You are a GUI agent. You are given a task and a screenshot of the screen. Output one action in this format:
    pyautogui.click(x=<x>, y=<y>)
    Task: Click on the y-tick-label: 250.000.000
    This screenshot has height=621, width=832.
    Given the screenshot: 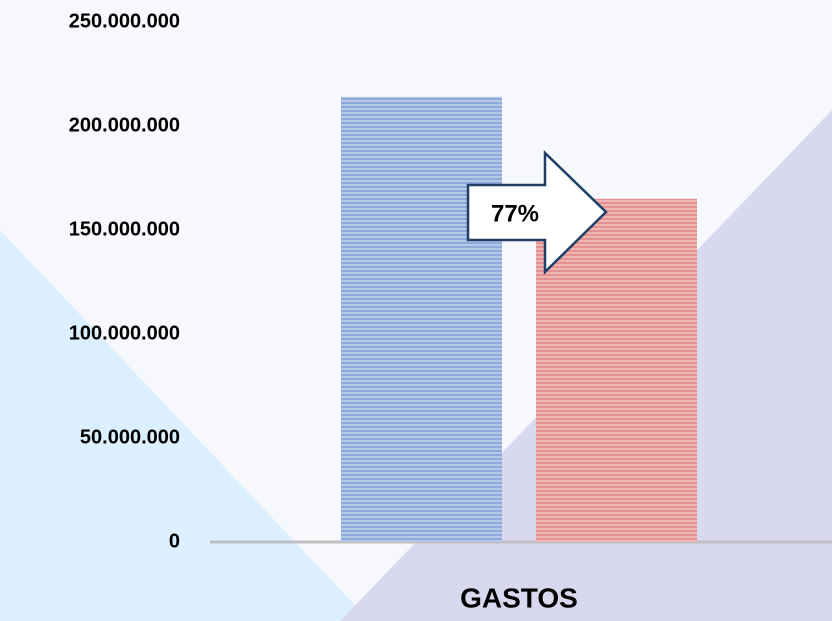 What is the action you would take?
    pyautogui.click(x=124, y=21)
    